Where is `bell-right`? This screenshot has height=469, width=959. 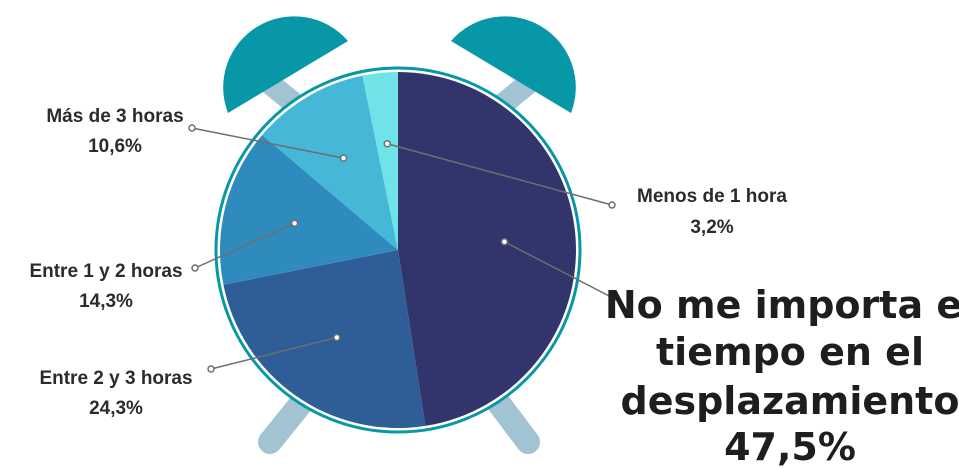 bell-right is located at coordinates (513, 65).